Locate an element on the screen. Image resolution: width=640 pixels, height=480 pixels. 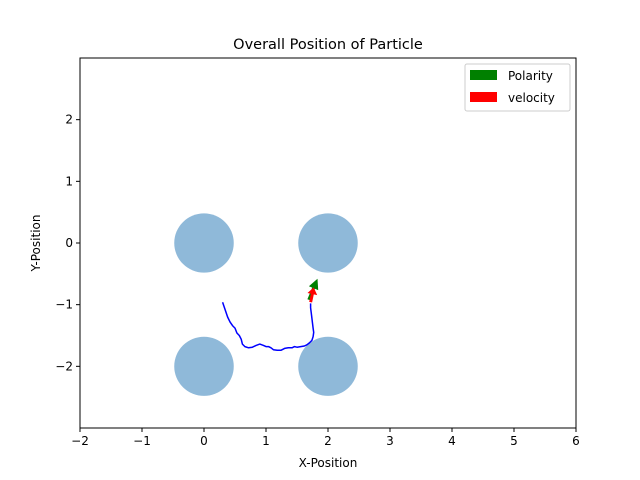
y-axis-label: Y-Position is located at coordinates (36, 244).